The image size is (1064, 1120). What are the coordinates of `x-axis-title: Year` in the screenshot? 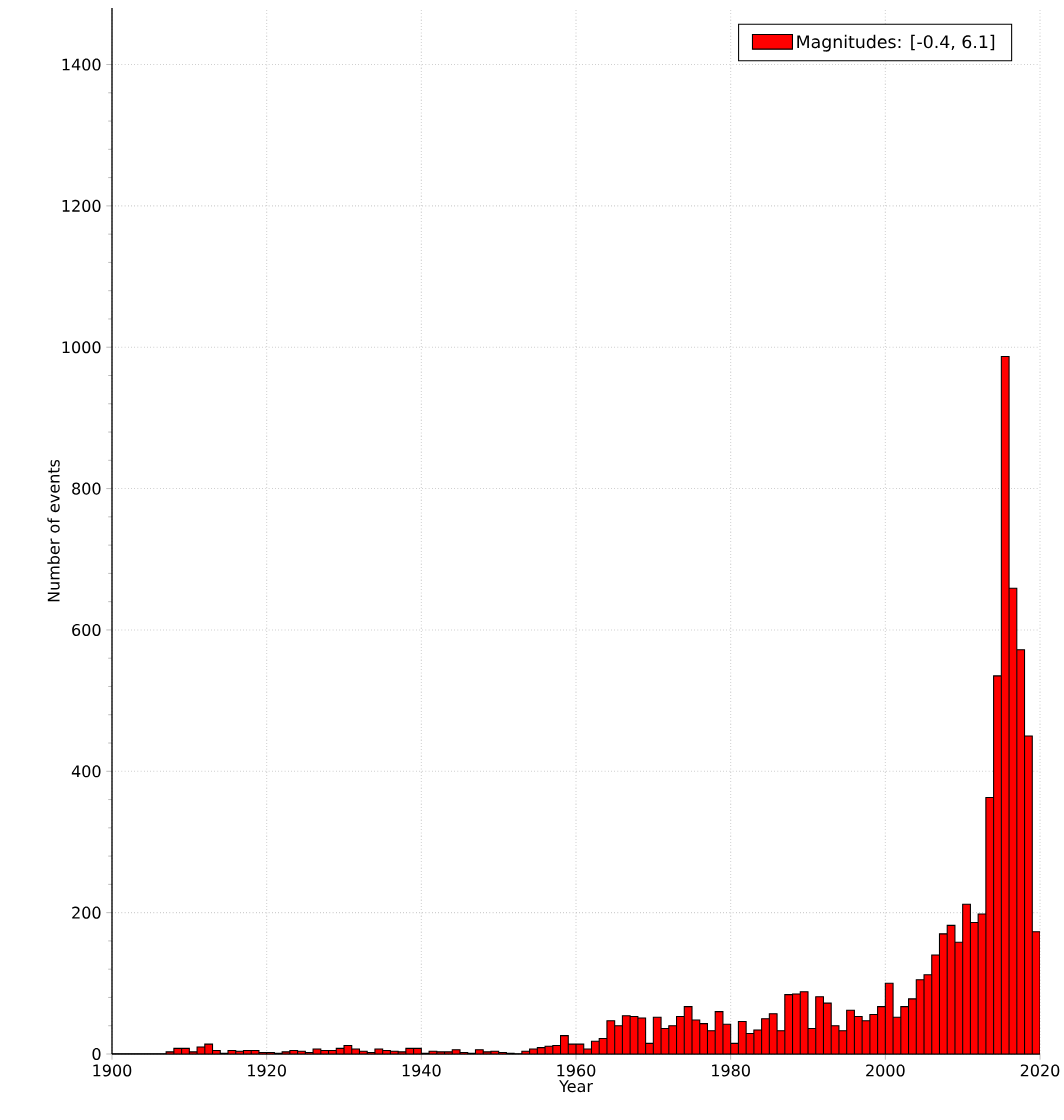 It's located at (576, 1086).